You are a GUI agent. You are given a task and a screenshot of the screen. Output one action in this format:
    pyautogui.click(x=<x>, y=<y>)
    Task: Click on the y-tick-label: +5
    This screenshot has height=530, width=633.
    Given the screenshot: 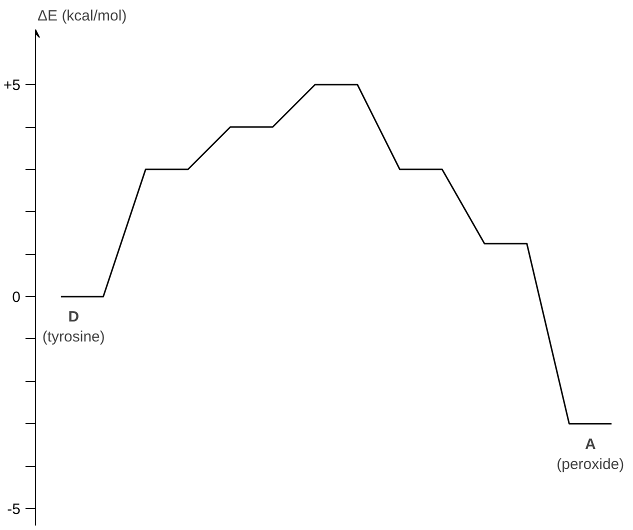 What is the action you would take?
    pyautogui.click(x=12, y=85)
    